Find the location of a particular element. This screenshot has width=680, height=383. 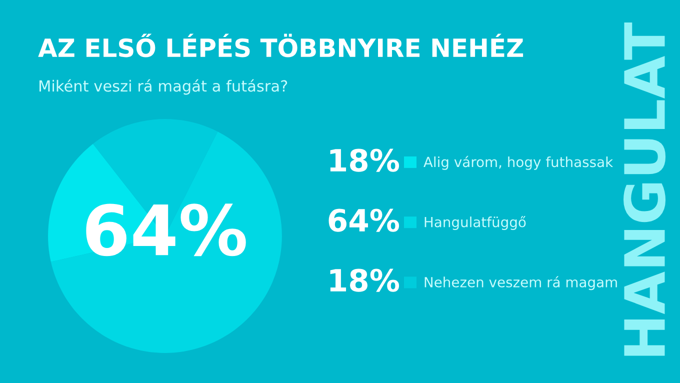

chart-title: AZ ELSŐ LÉPÉS TÖBBNYIRE NEHÉZ is located at coordinates (281, 46).